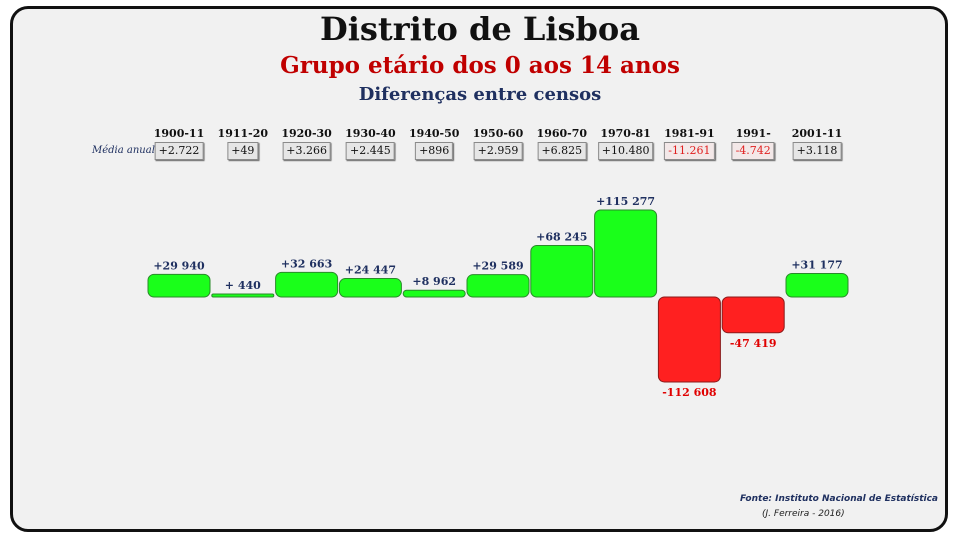 This screenshot has height=540, width=960. Describe the element at coordinates (562, 151) in the screenshot. I see `annual-average-box: +6.825` at that location.